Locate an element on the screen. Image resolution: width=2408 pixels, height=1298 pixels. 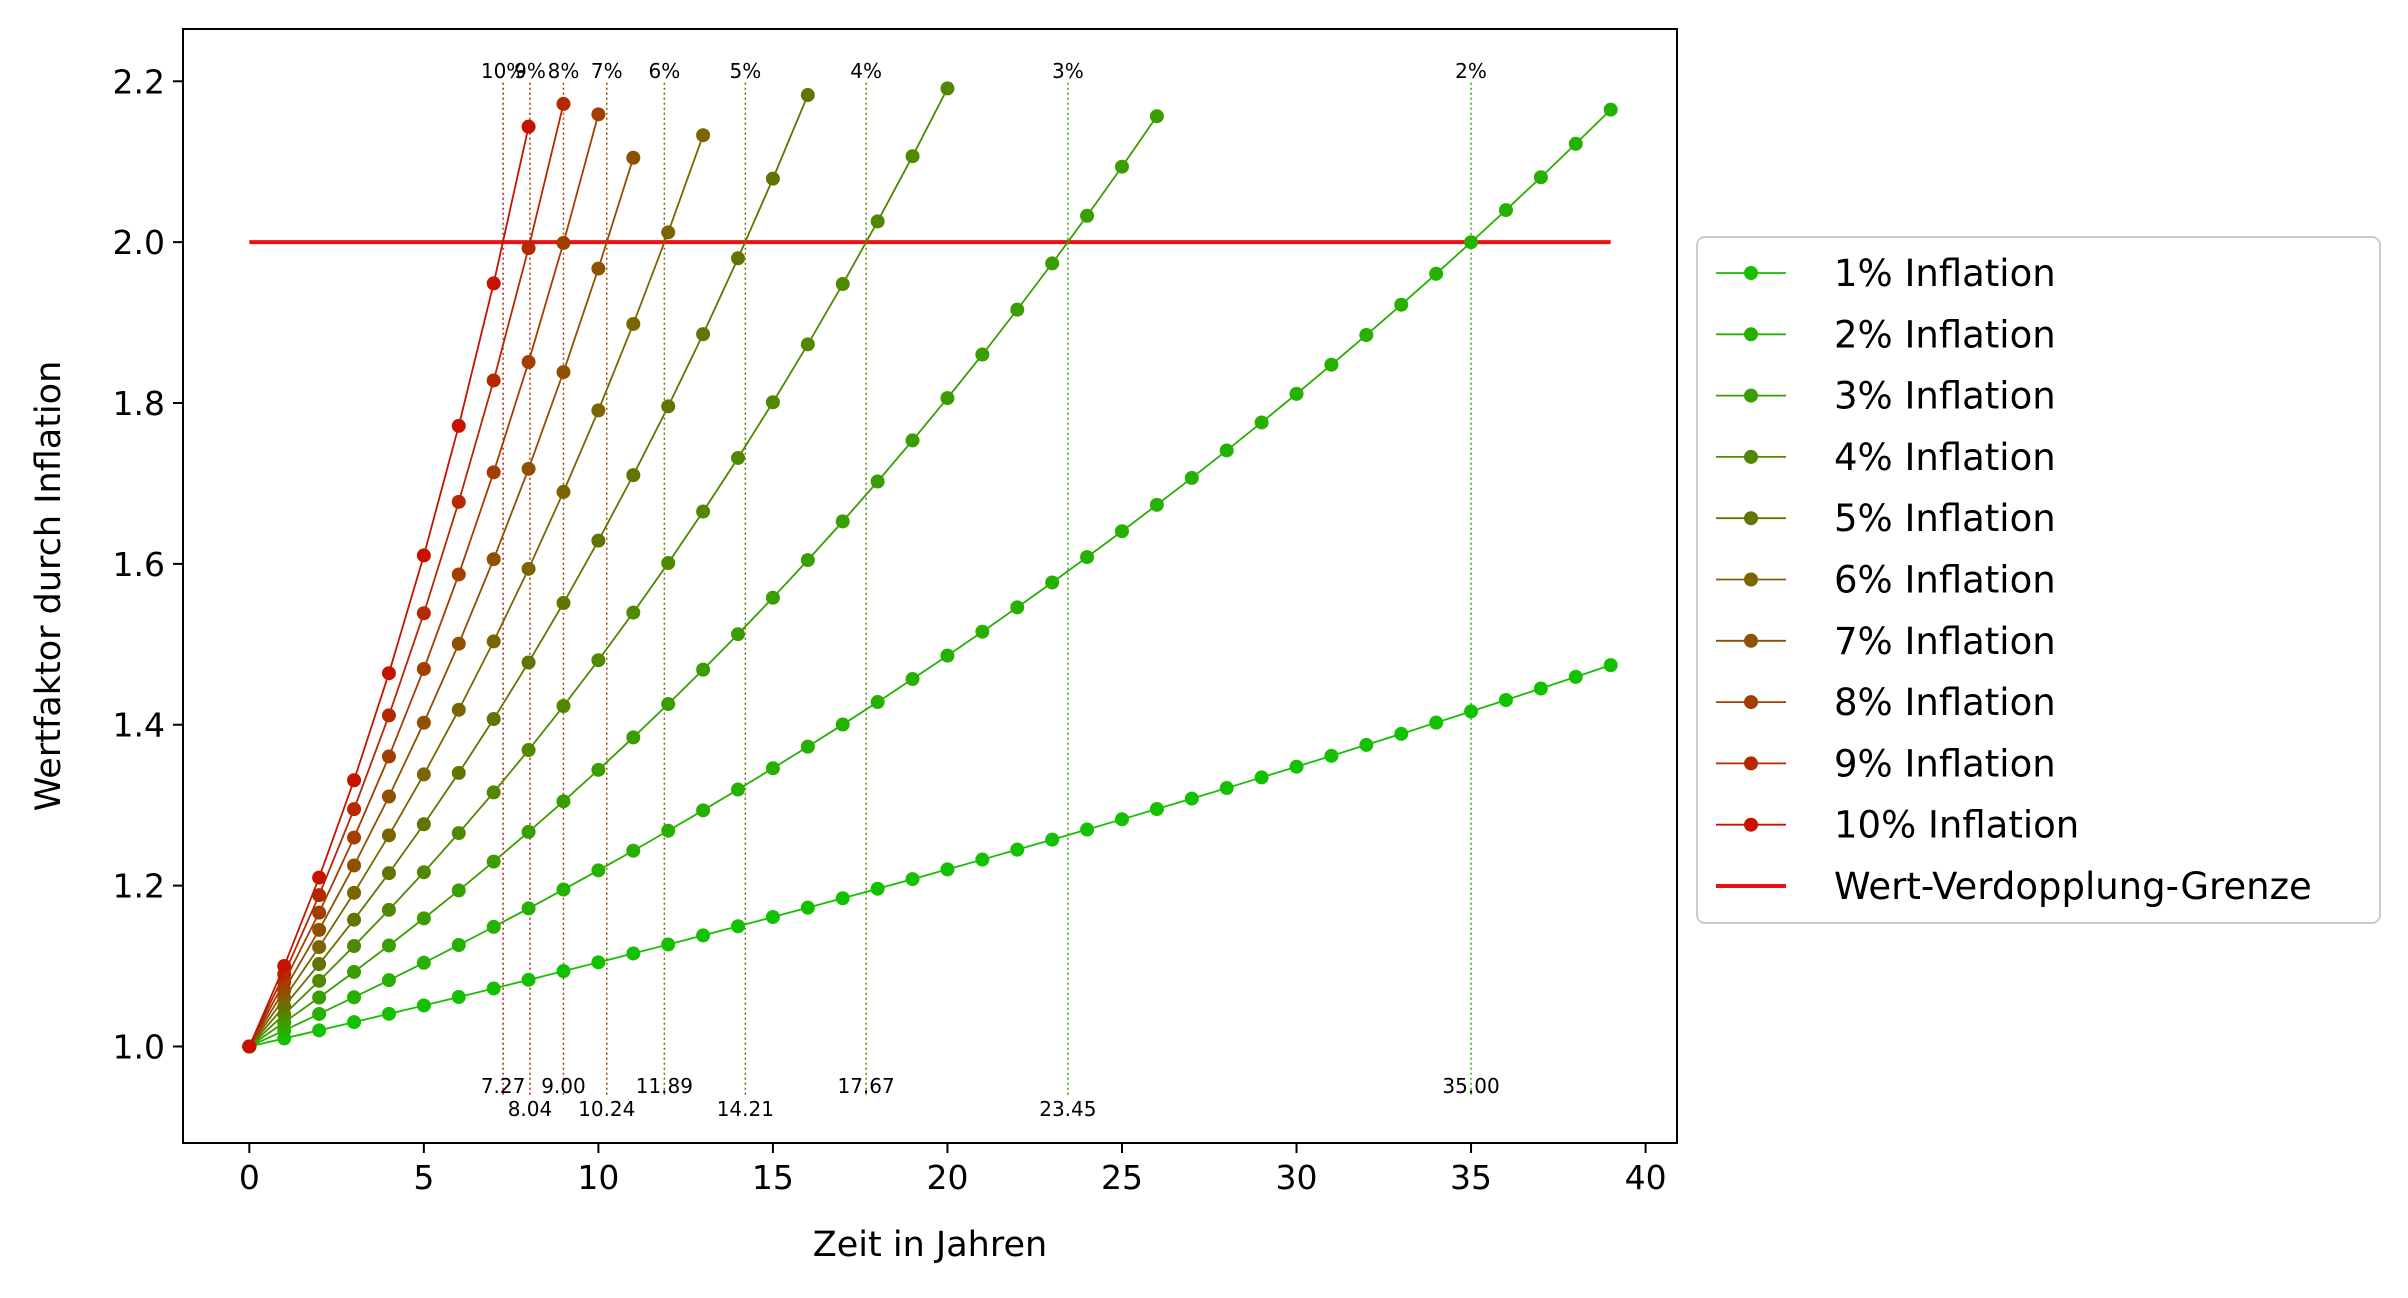
y-tick-label: 2.2 is located at coordinates (139, 81).